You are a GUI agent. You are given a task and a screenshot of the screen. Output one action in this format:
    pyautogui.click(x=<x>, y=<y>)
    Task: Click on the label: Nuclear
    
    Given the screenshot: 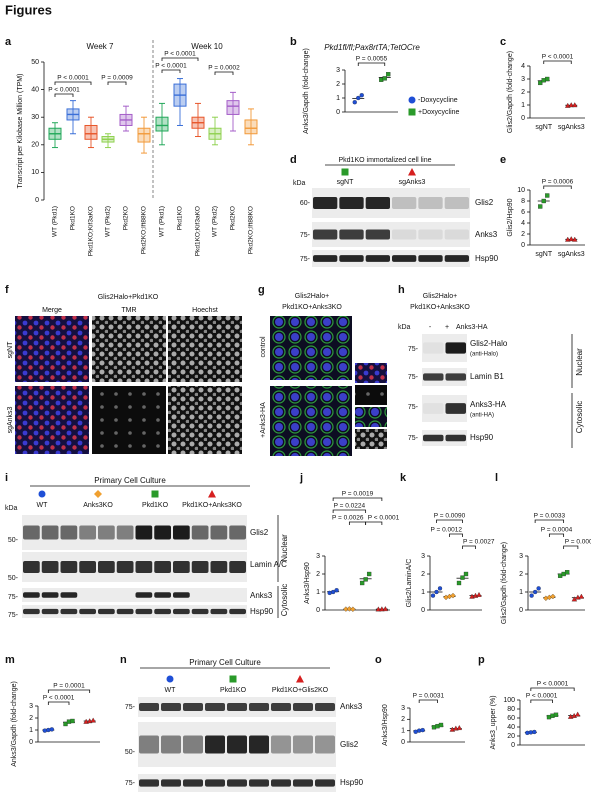 What is the action you would take?
    pyautogui.click(x=579, y=362)
    